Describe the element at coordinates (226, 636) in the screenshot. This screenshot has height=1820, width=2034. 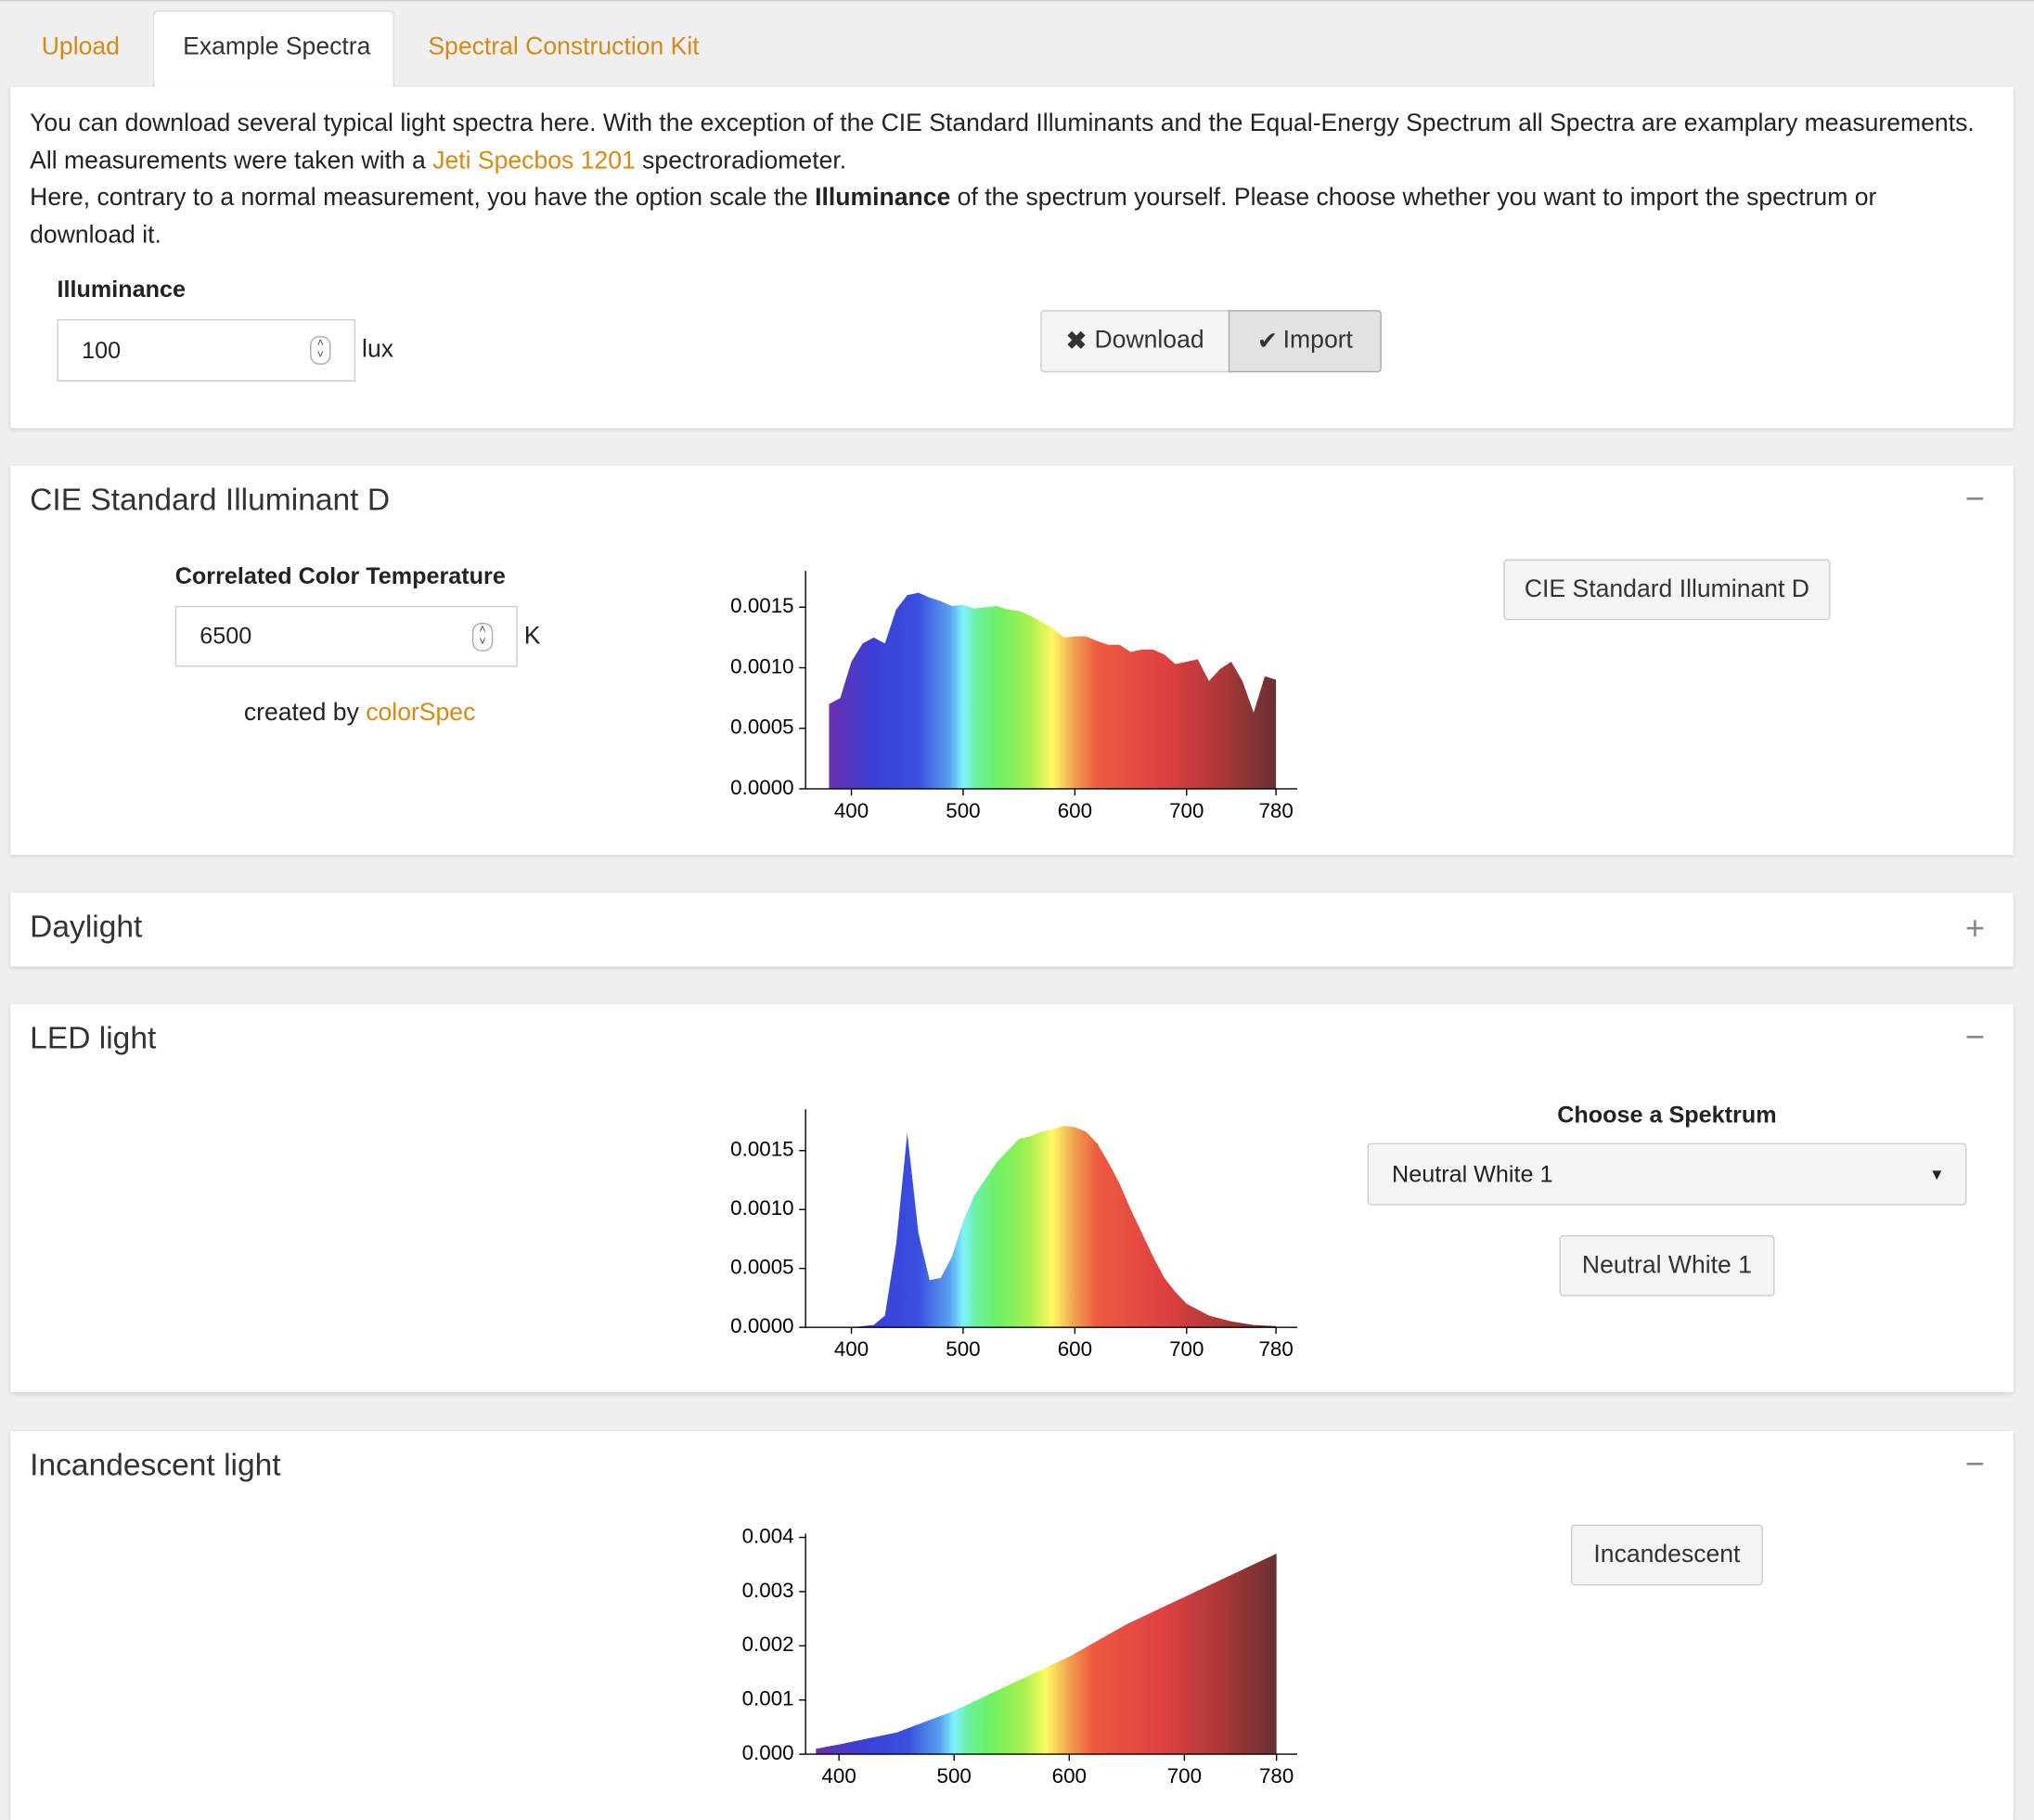
I see `input-value: 6500` at that location.